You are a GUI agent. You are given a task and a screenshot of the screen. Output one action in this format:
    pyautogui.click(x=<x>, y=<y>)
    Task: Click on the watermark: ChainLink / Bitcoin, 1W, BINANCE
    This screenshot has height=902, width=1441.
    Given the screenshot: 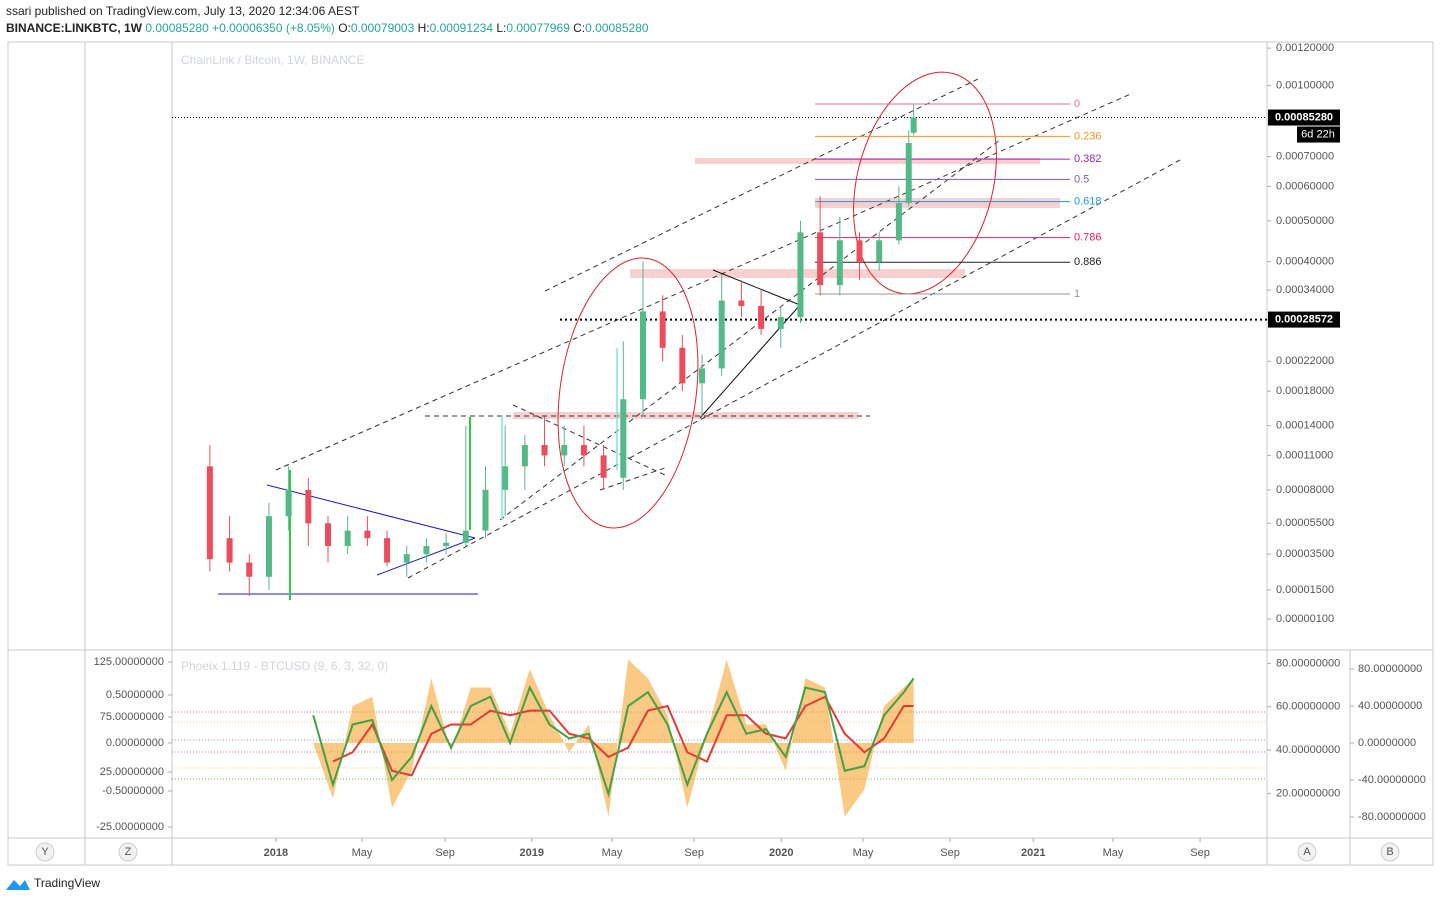 What is the action you would take?
    pyautogui.click(x=272, y=60)
    